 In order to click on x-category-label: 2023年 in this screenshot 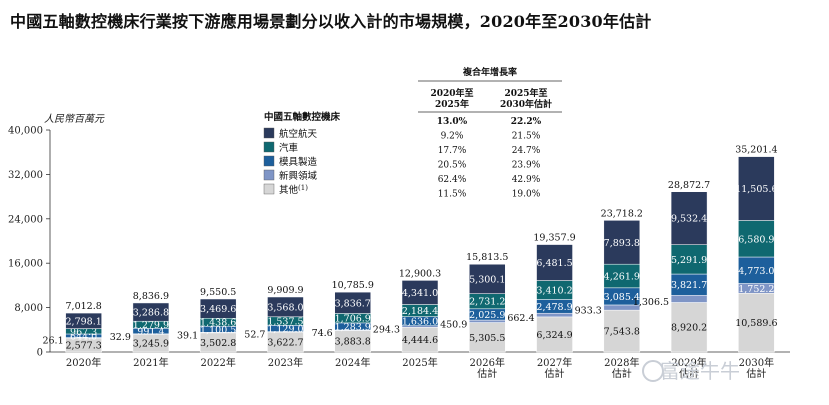, I will do `click(285, 362)`.